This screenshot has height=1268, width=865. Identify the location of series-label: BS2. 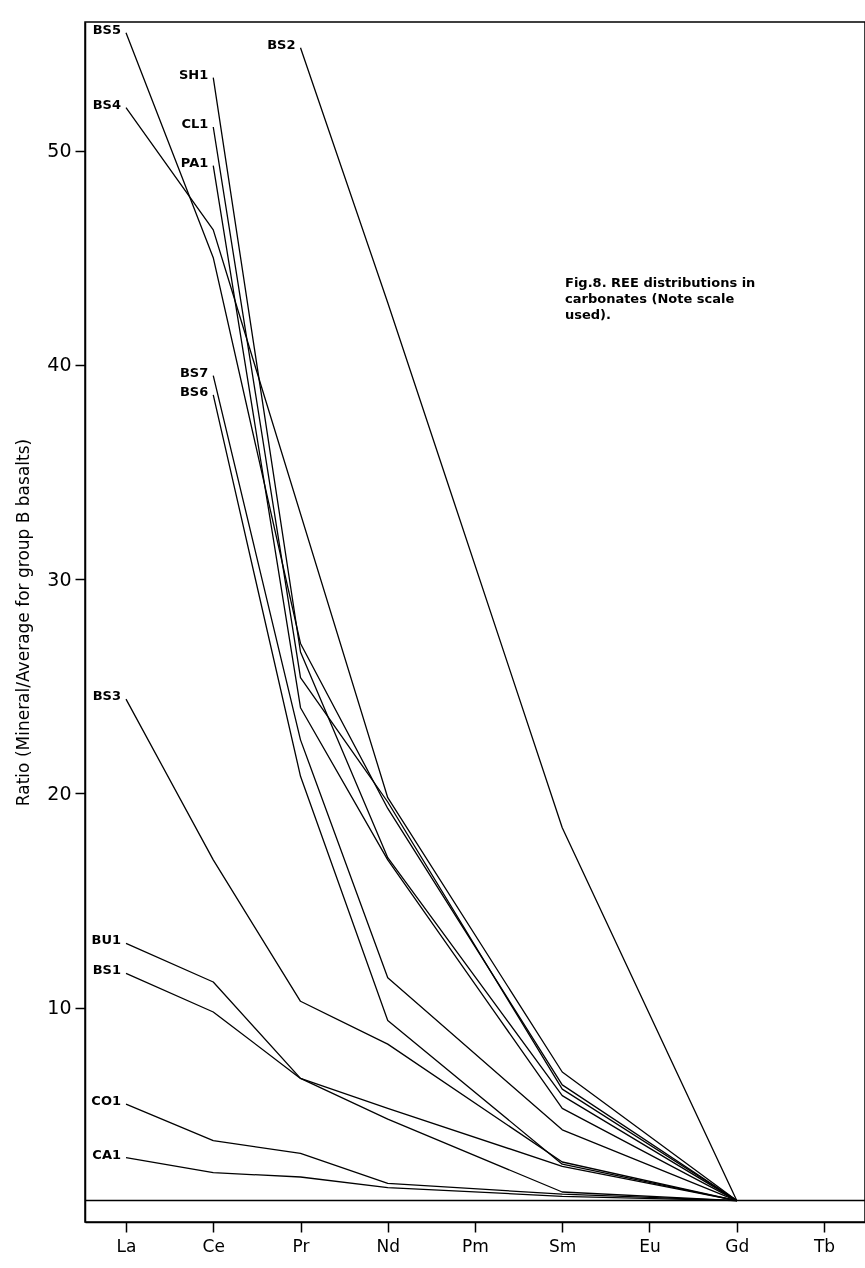
(281, 44).